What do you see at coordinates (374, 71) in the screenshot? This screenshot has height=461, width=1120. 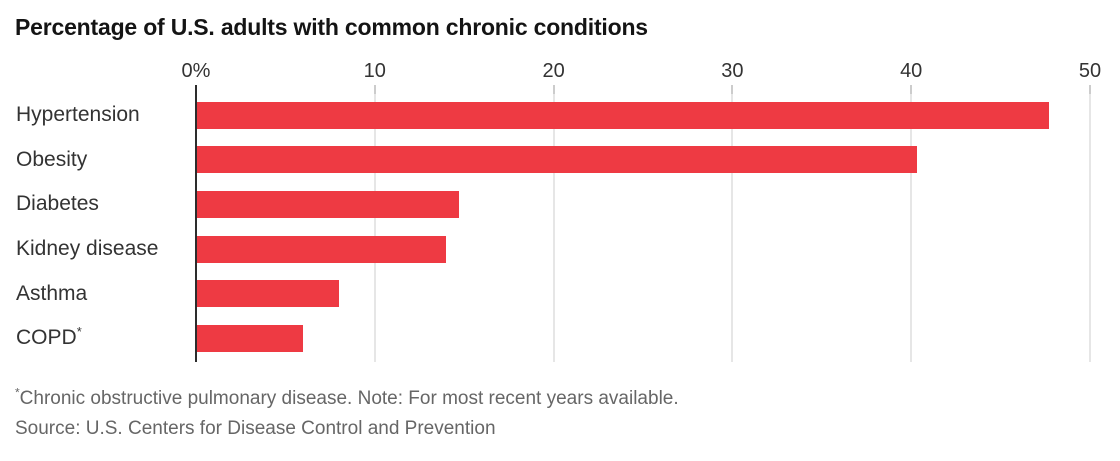 I see `x-axis-tick-label: 10` at bounding box center [374, 71].